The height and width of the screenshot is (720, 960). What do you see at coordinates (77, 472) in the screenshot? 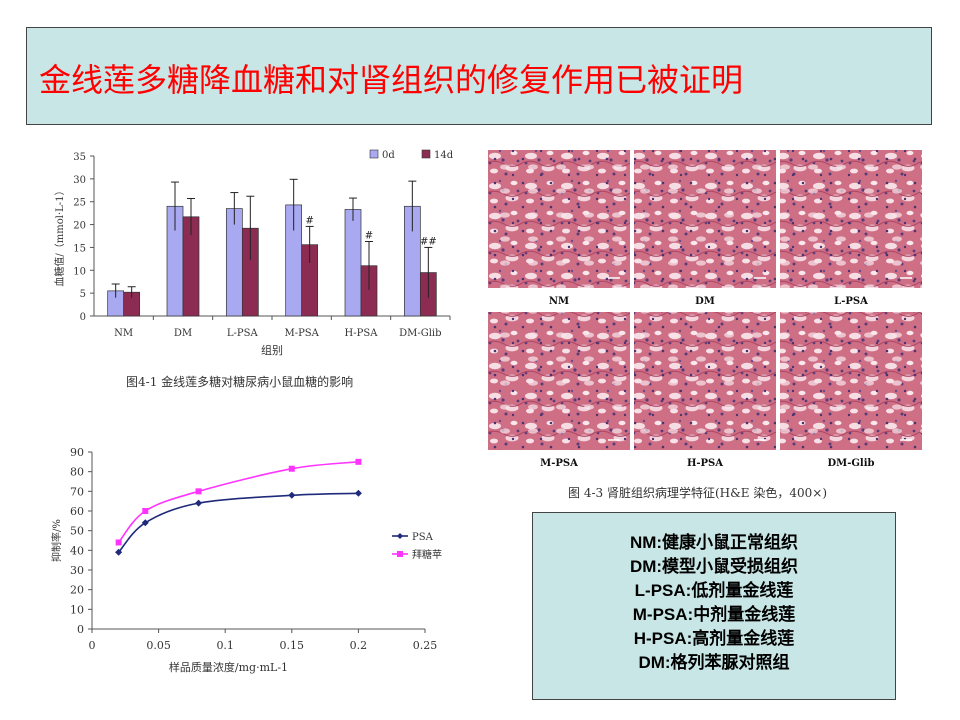
I see `line-y-tick-label: 80` at bounding box center [77, 472].